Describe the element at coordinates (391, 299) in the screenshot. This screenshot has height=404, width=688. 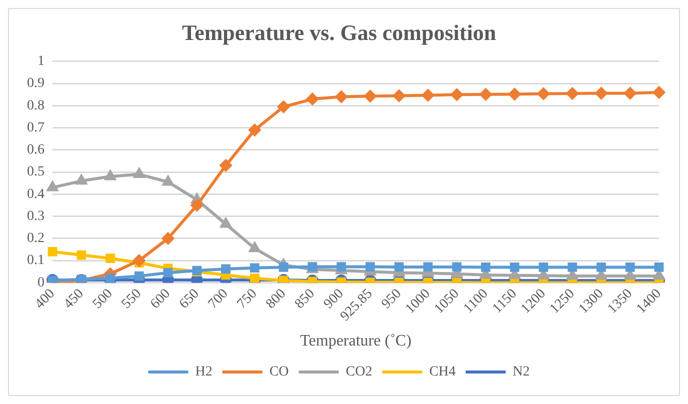
I see `x-tick-label: 950` at that location.